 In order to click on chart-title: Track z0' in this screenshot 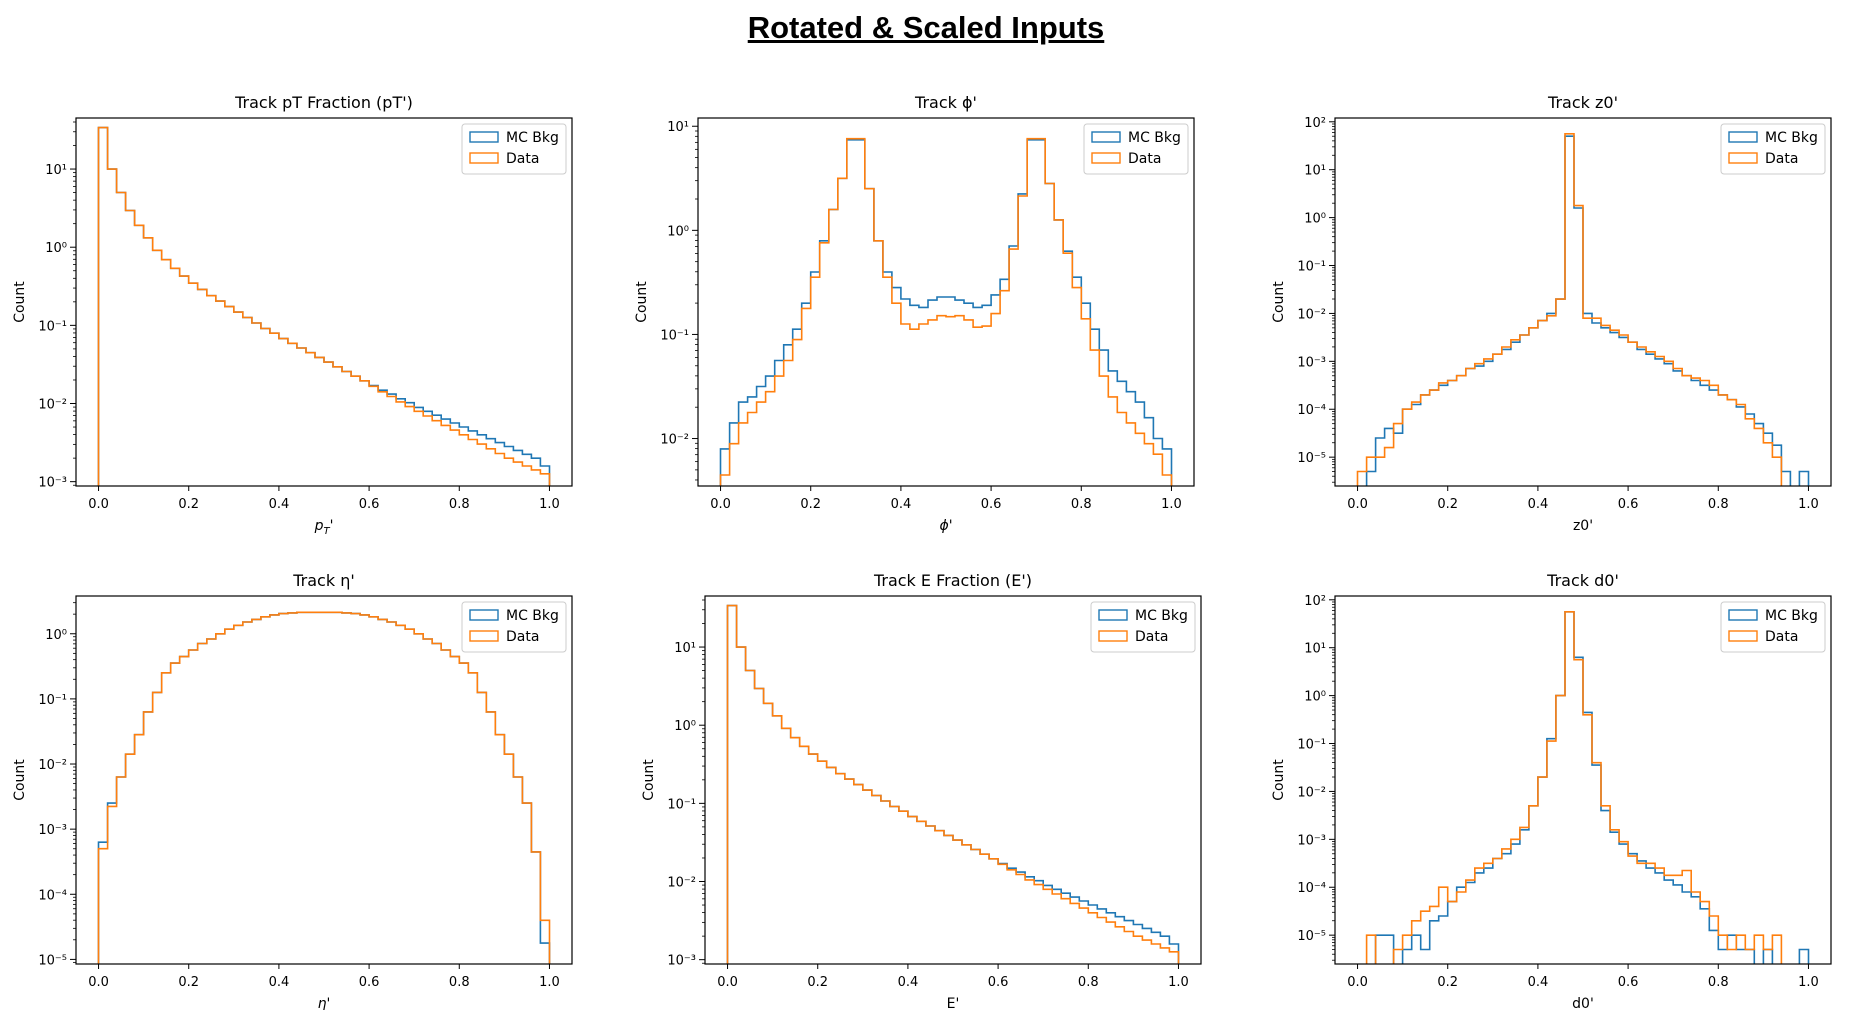, I will do `click(1582, 102)`.